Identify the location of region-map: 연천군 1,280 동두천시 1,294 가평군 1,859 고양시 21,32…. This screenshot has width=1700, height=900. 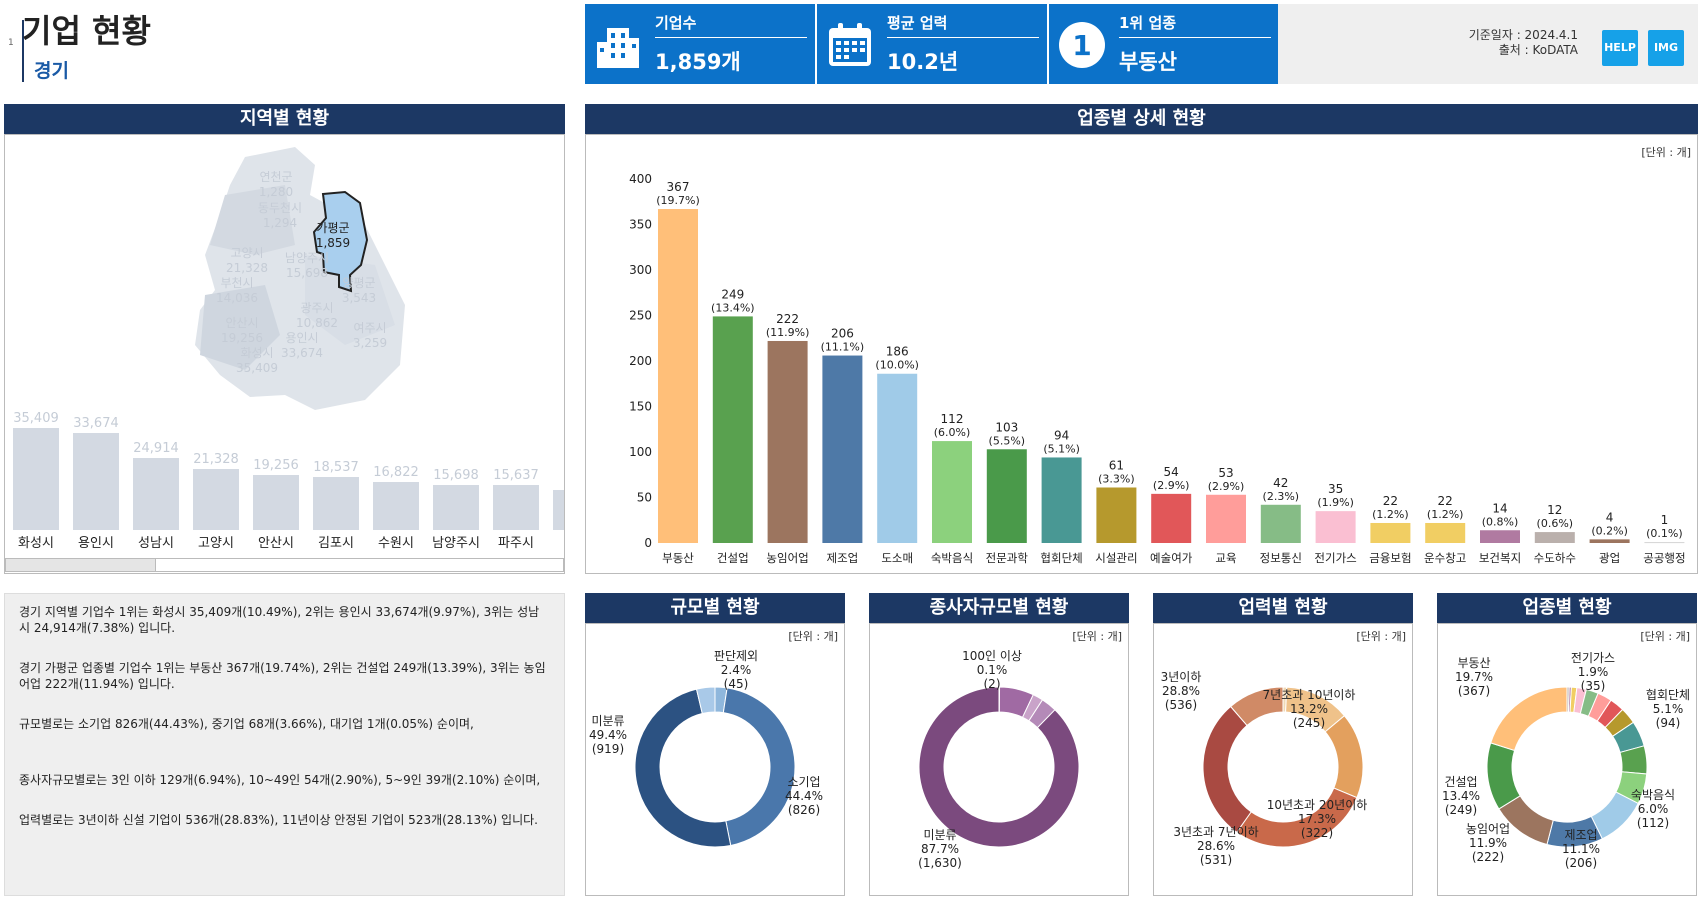
(285, 285).